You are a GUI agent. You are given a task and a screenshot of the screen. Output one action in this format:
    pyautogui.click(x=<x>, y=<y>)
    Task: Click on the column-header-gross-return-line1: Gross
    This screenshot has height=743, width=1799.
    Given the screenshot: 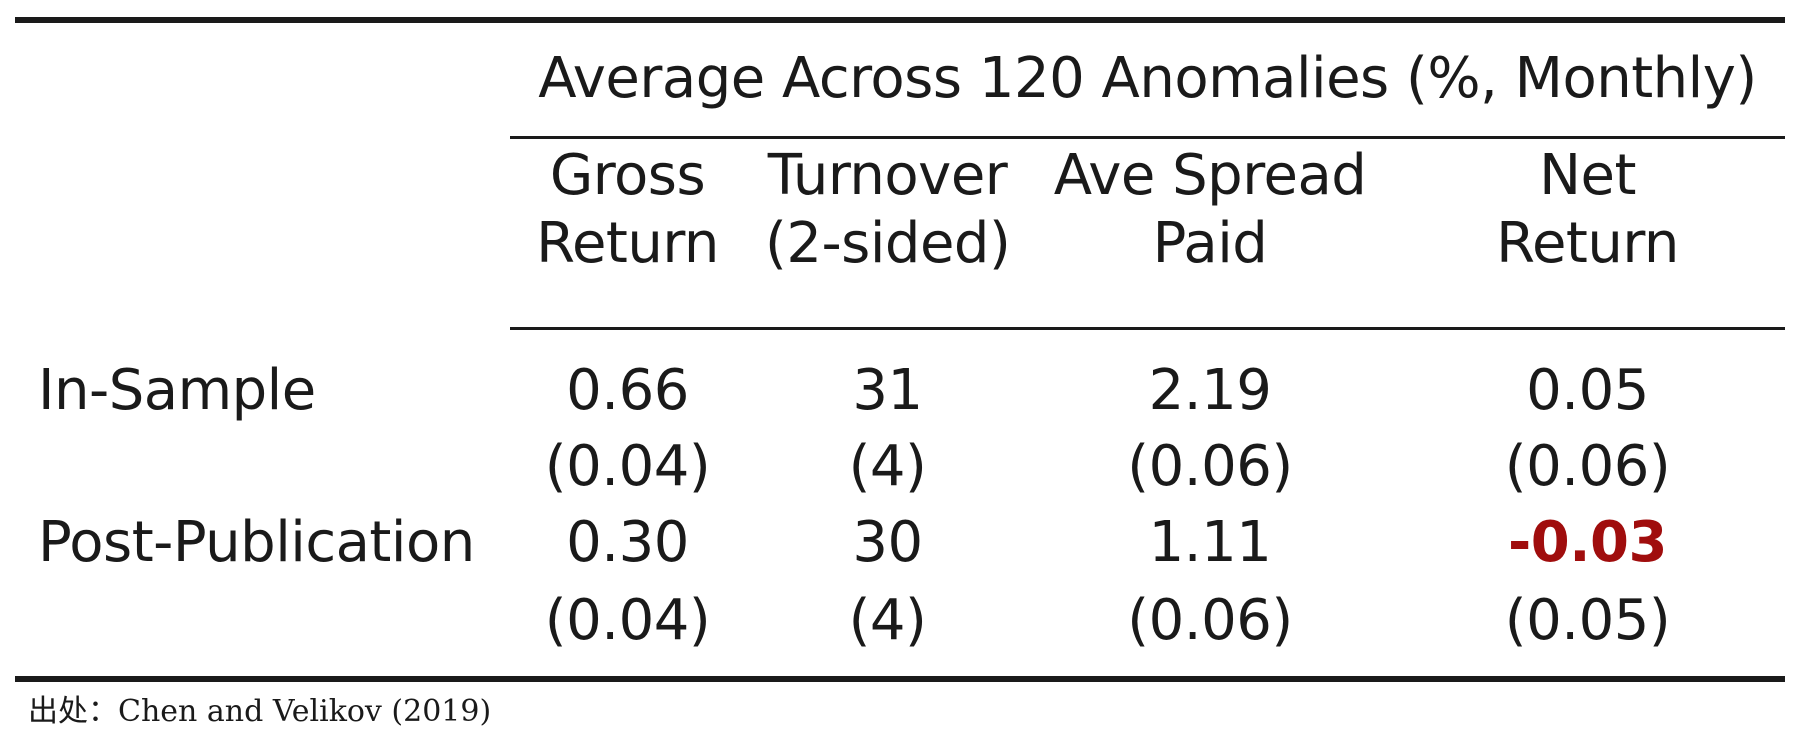 What is the action you would take?
    pyautogui.click(x=627, y=175)
    